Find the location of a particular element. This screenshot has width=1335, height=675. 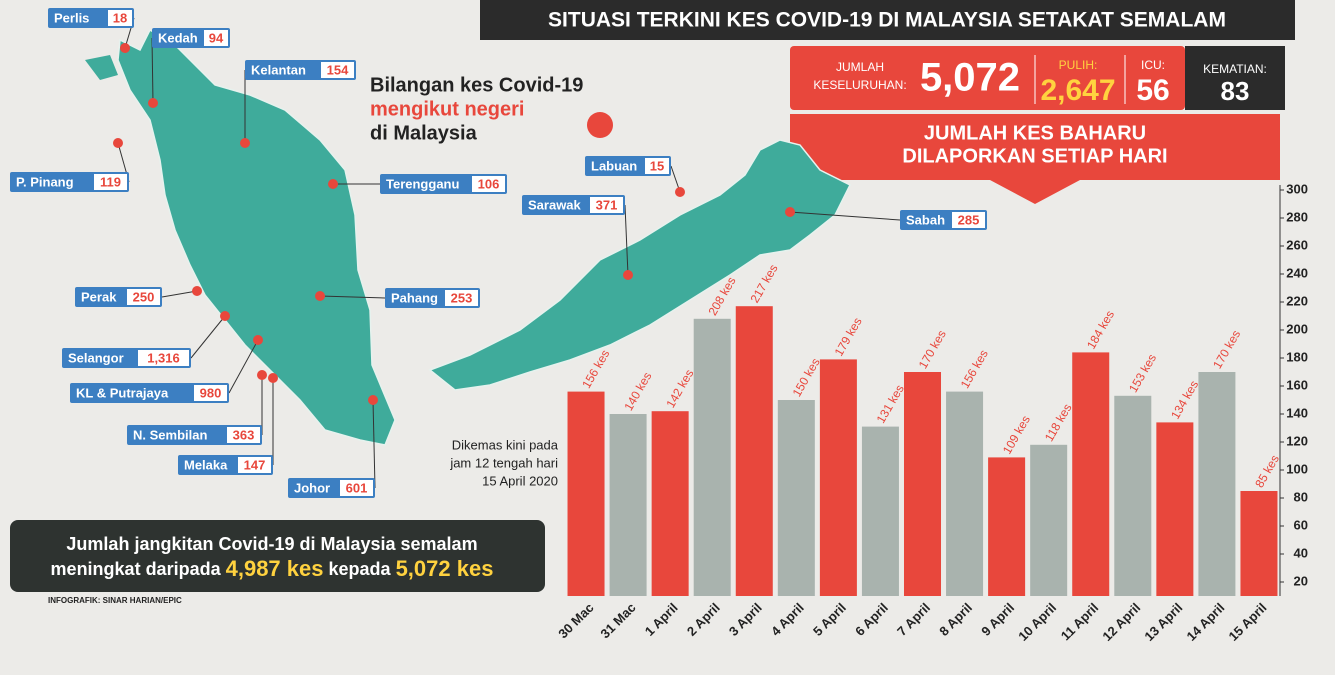

summary-to: 5,072 kes is located at coordinates (445, 568).